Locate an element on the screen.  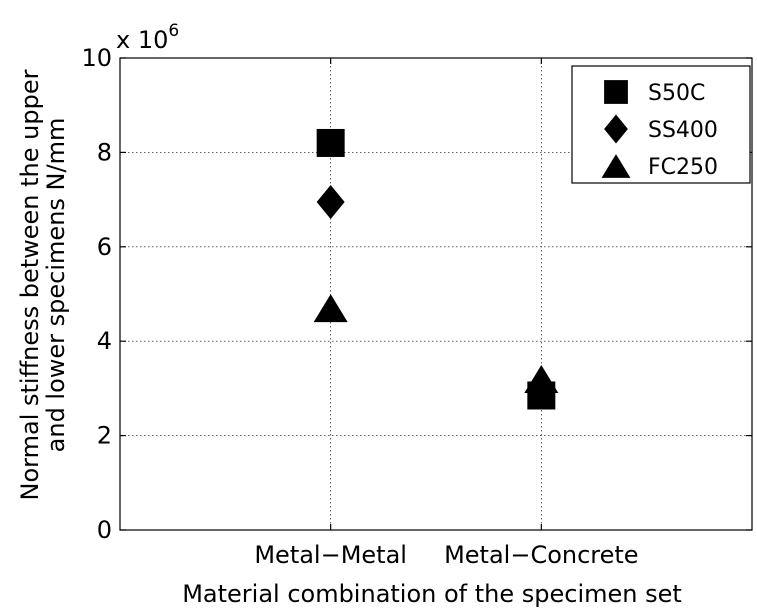
x-axis-label: Material combination of the specimen set is located at coordinates (432, 594).